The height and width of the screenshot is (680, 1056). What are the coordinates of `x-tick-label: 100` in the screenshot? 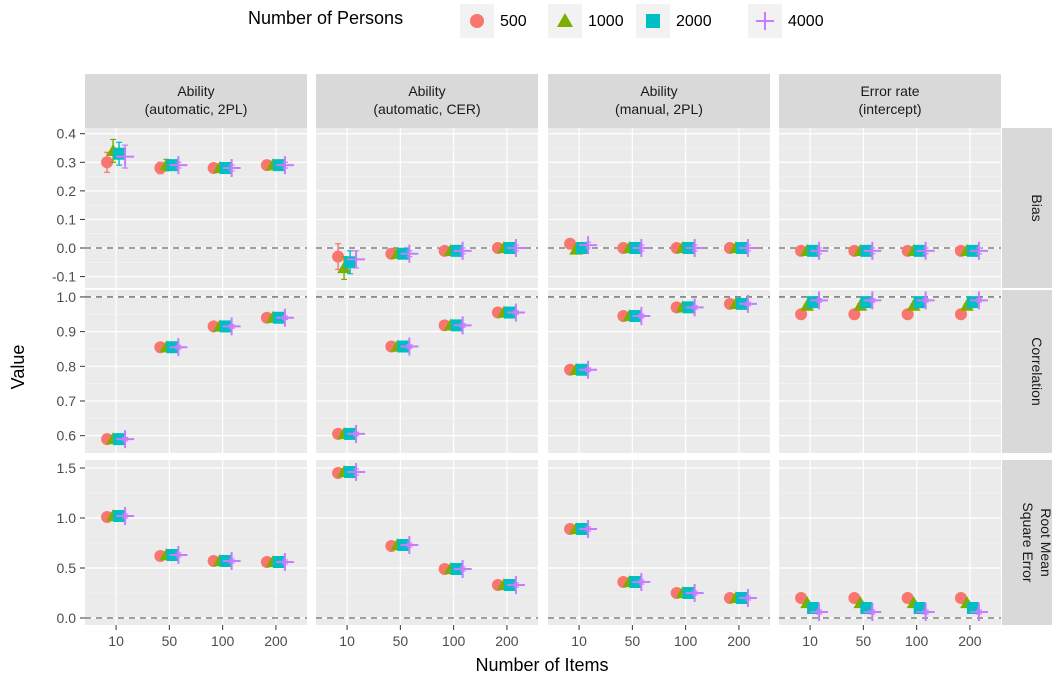 It's located at (454, 641).